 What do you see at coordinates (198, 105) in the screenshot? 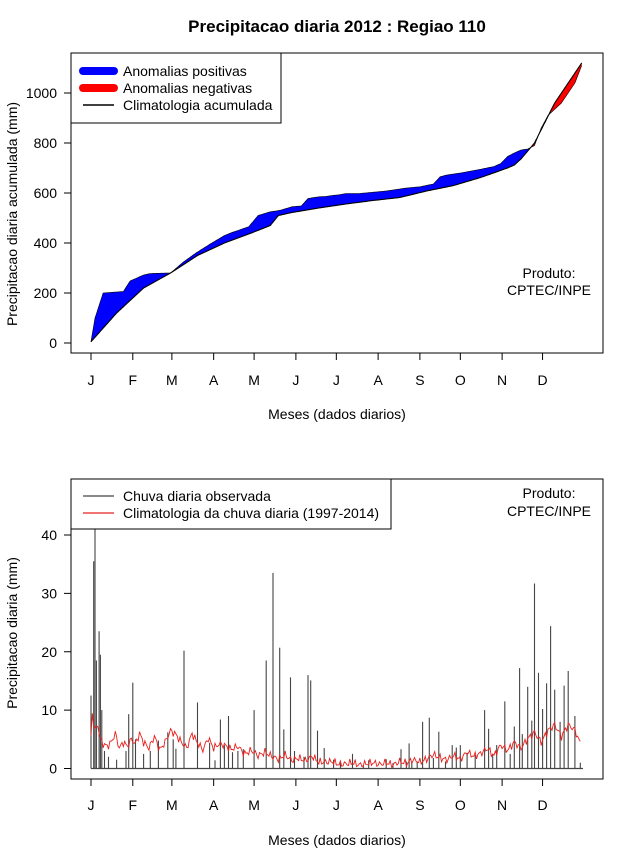
I see `legend-climatology-label: Climatologia acumulada` at bounding box center [198, 105].